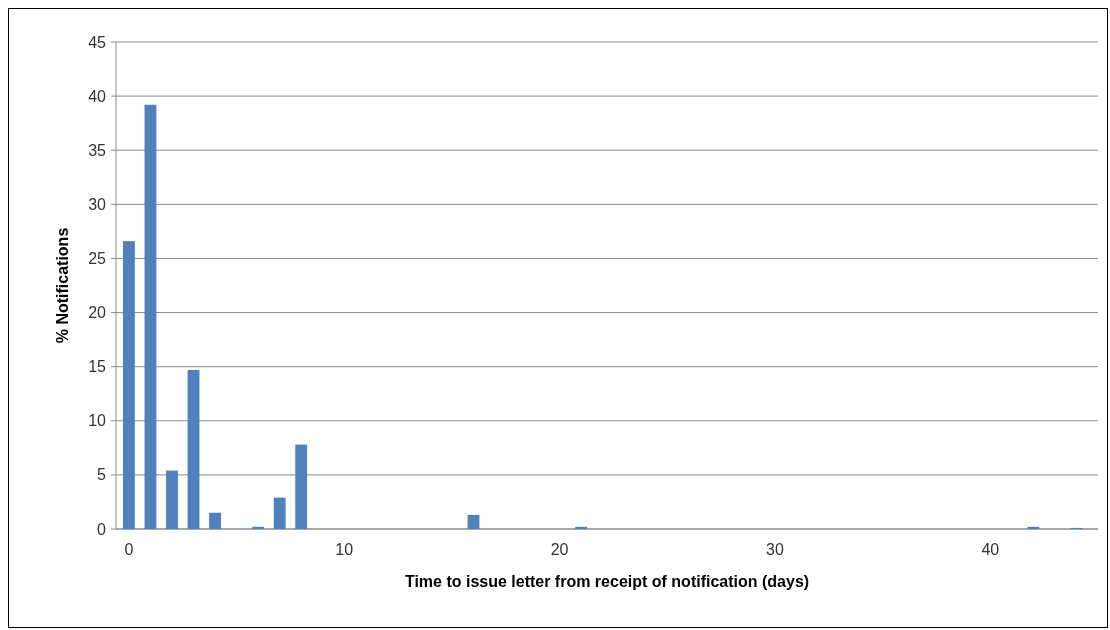 This screenshot has height=630, width=1110. I want to click on y-tick-label: 10, so click(97, 421).